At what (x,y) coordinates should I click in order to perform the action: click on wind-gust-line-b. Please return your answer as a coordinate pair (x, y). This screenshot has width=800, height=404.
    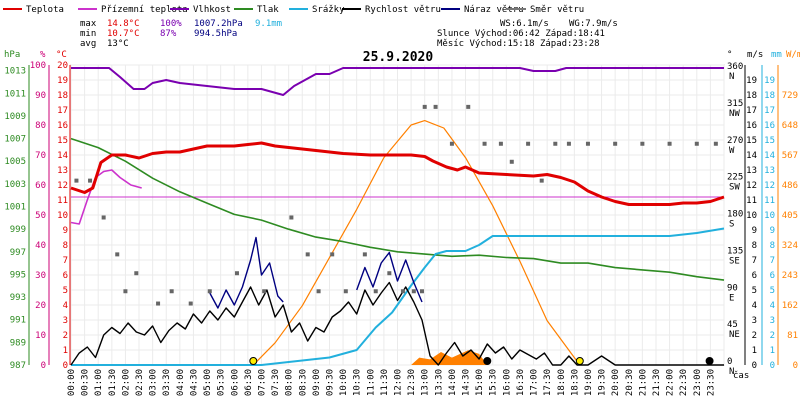
    Looking at the image, I should click on (389, 277).